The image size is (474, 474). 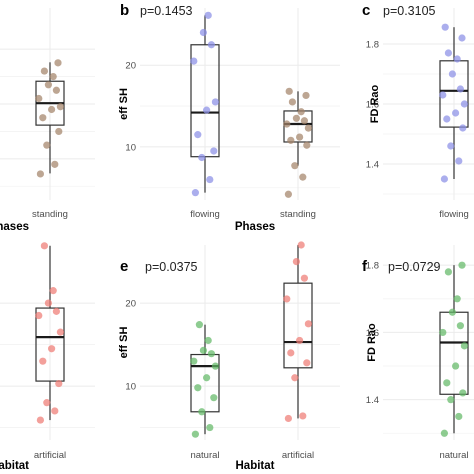 I want to click on p-value-title: p=0.0375, so click(x=171, y=267).